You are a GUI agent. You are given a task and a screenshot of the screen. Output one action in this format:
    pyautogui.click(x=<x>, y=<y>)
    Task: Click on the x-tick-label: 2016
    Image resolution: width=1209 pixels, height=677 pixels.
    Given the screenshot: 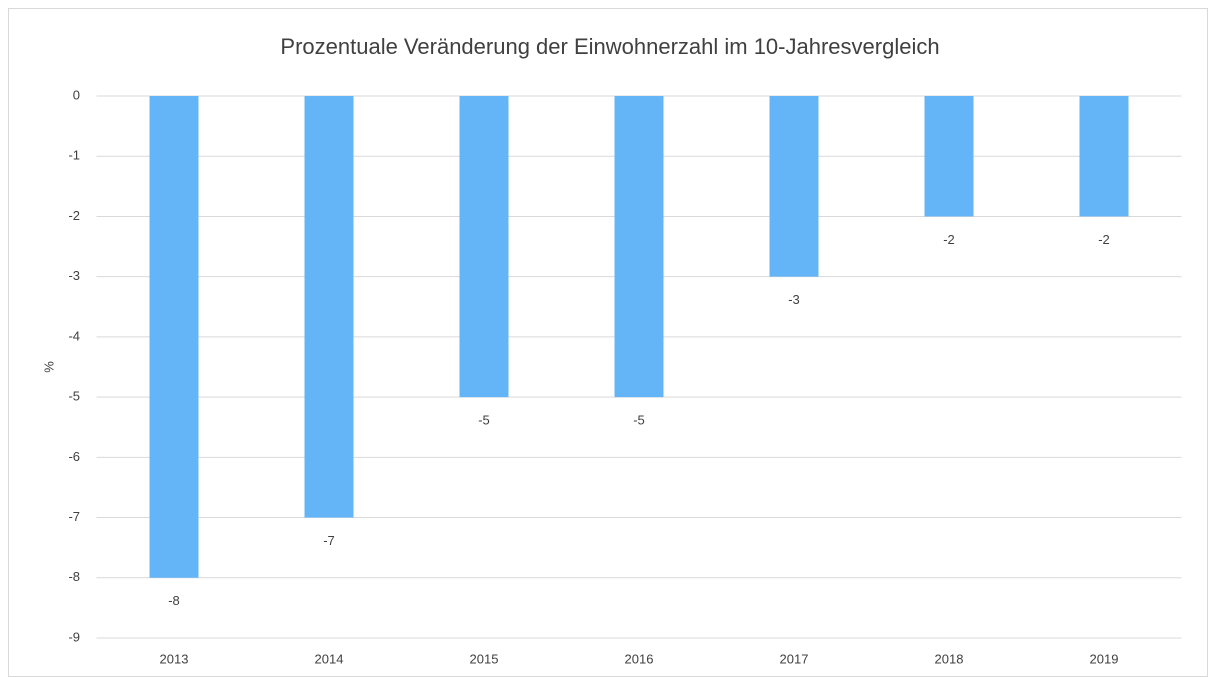 What is the action you would take?
    pyautogui.click(x=639, y=658)
    